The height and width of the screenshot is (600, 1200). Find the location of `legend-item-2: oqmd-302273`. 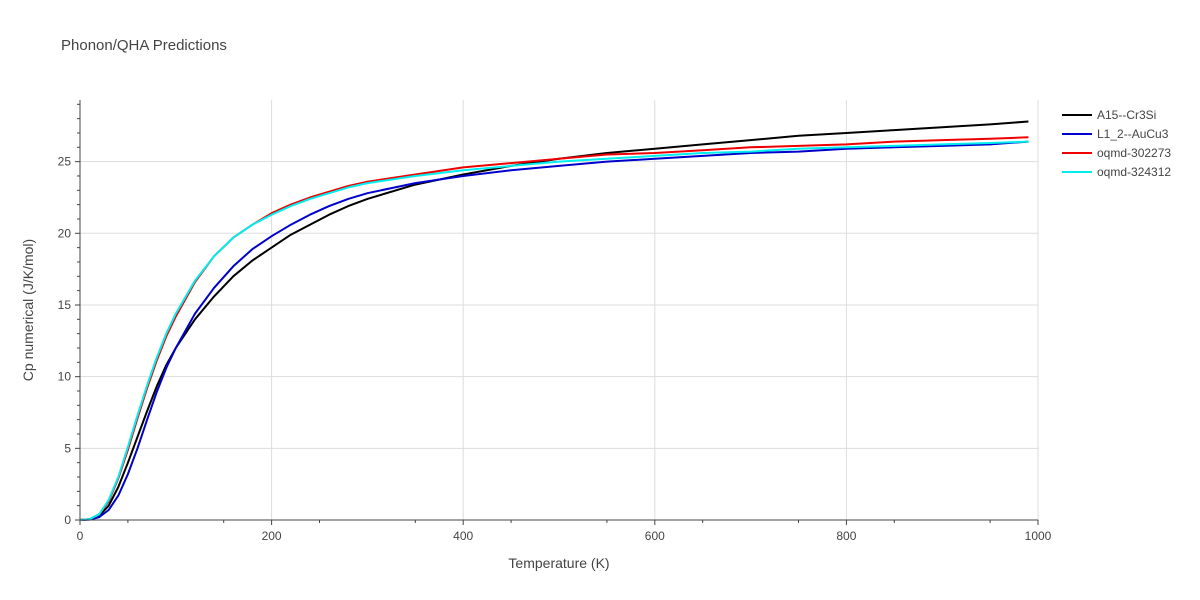

legend-item-2: oqmd-302273 is located at coordinates (1116, 153).